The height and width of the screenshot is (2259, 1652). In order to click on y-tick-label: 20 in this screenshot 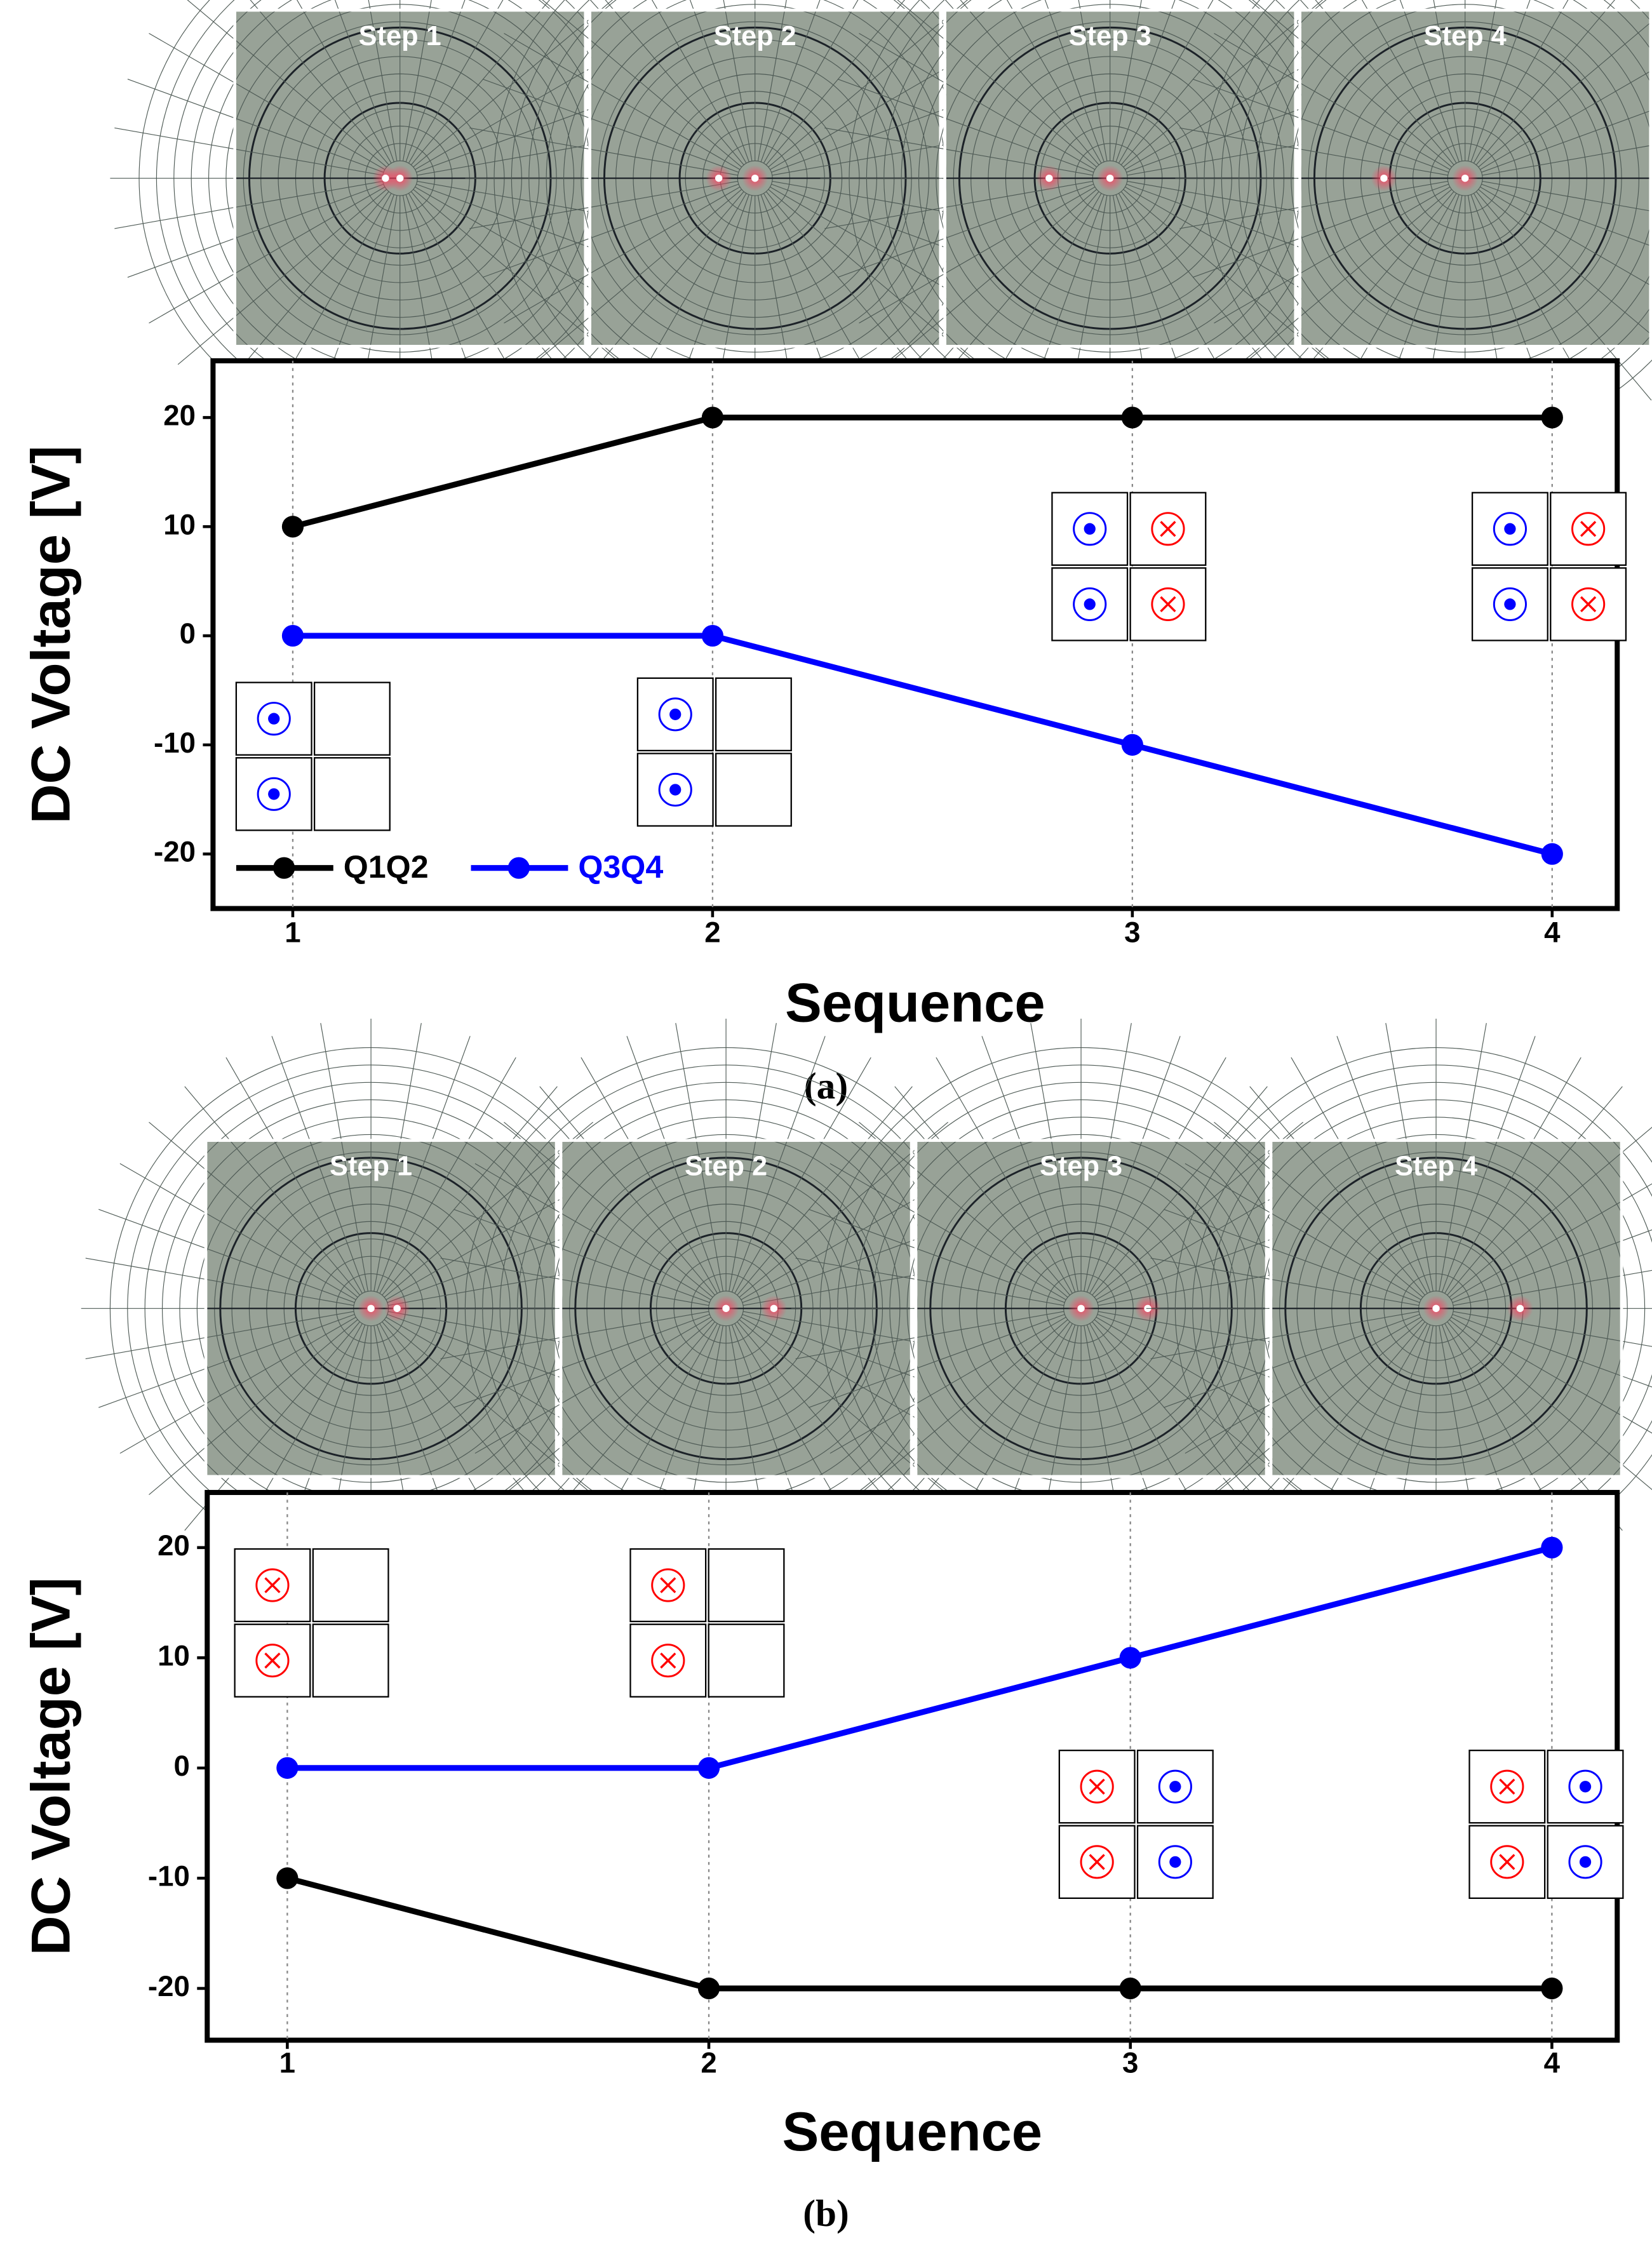, I will do `click(174, 1546)`.